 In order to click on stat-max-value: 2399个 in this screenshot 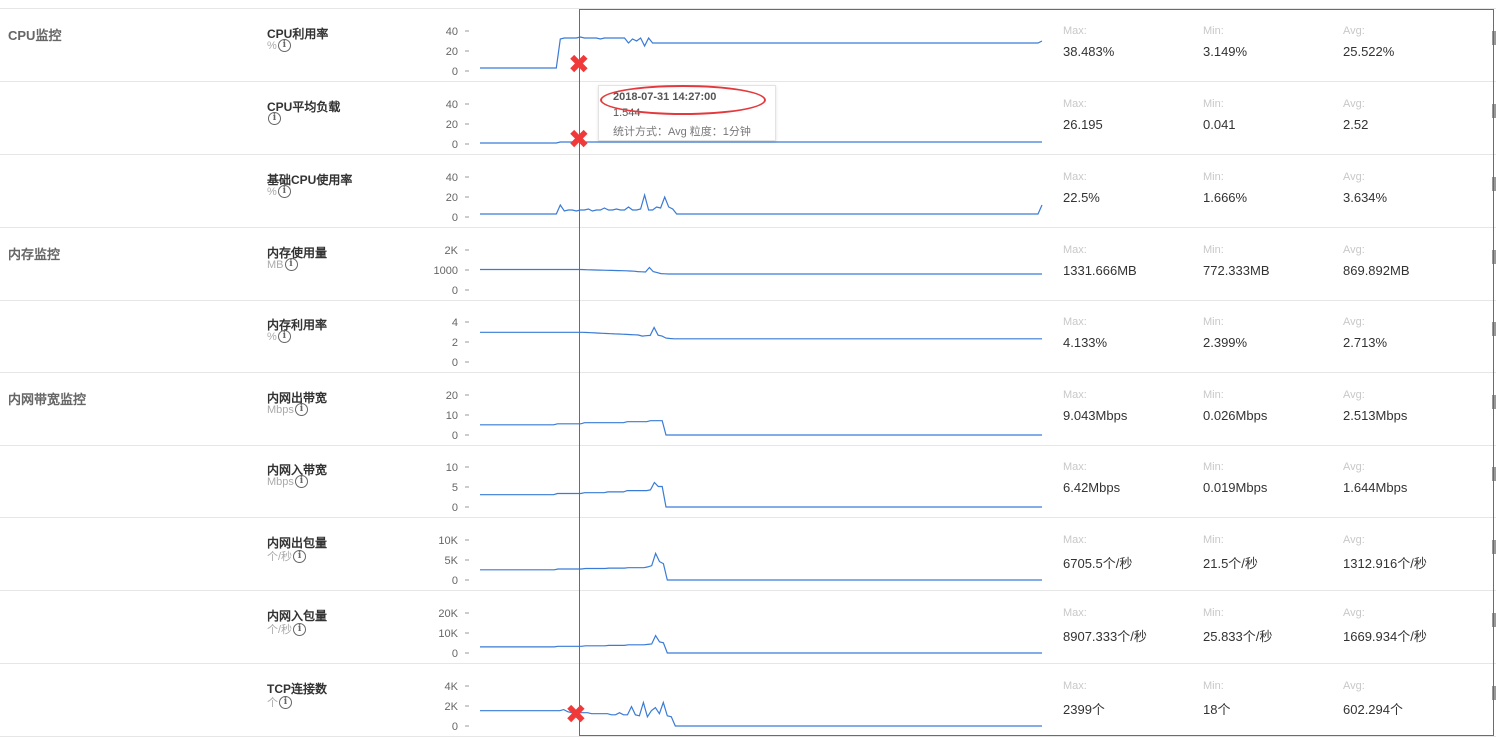, I will do `click(1084, 709)`.